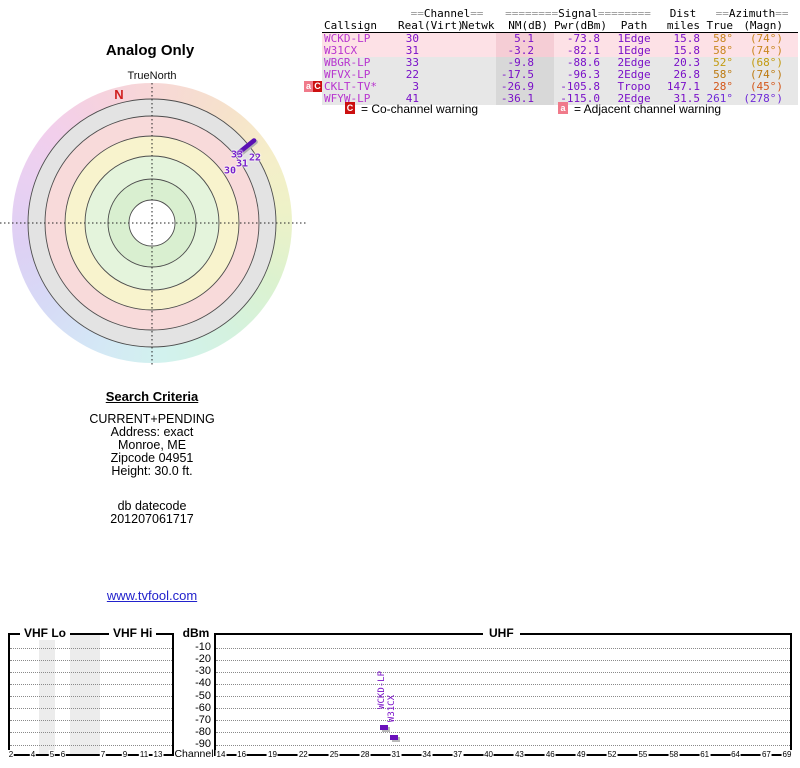 This screenshot has width=800, height=768. I want to click on vhf-panel, so click(91, 694).